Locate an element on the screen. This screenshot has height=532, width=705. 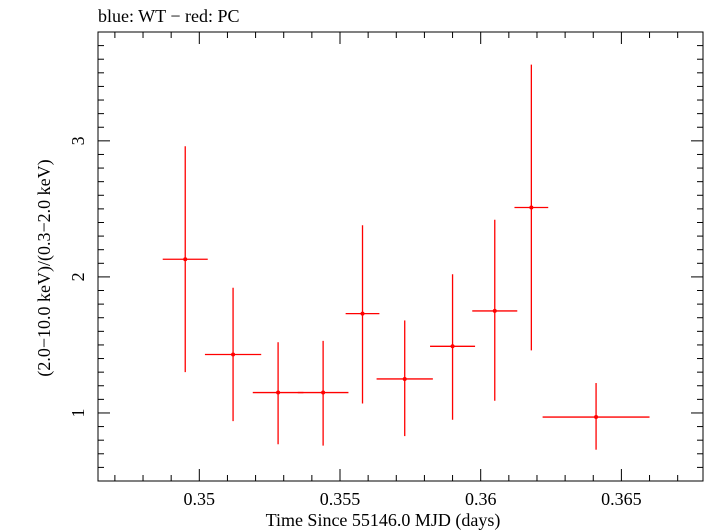
y-tick-label: 1 is located at coordinates (78, 412).